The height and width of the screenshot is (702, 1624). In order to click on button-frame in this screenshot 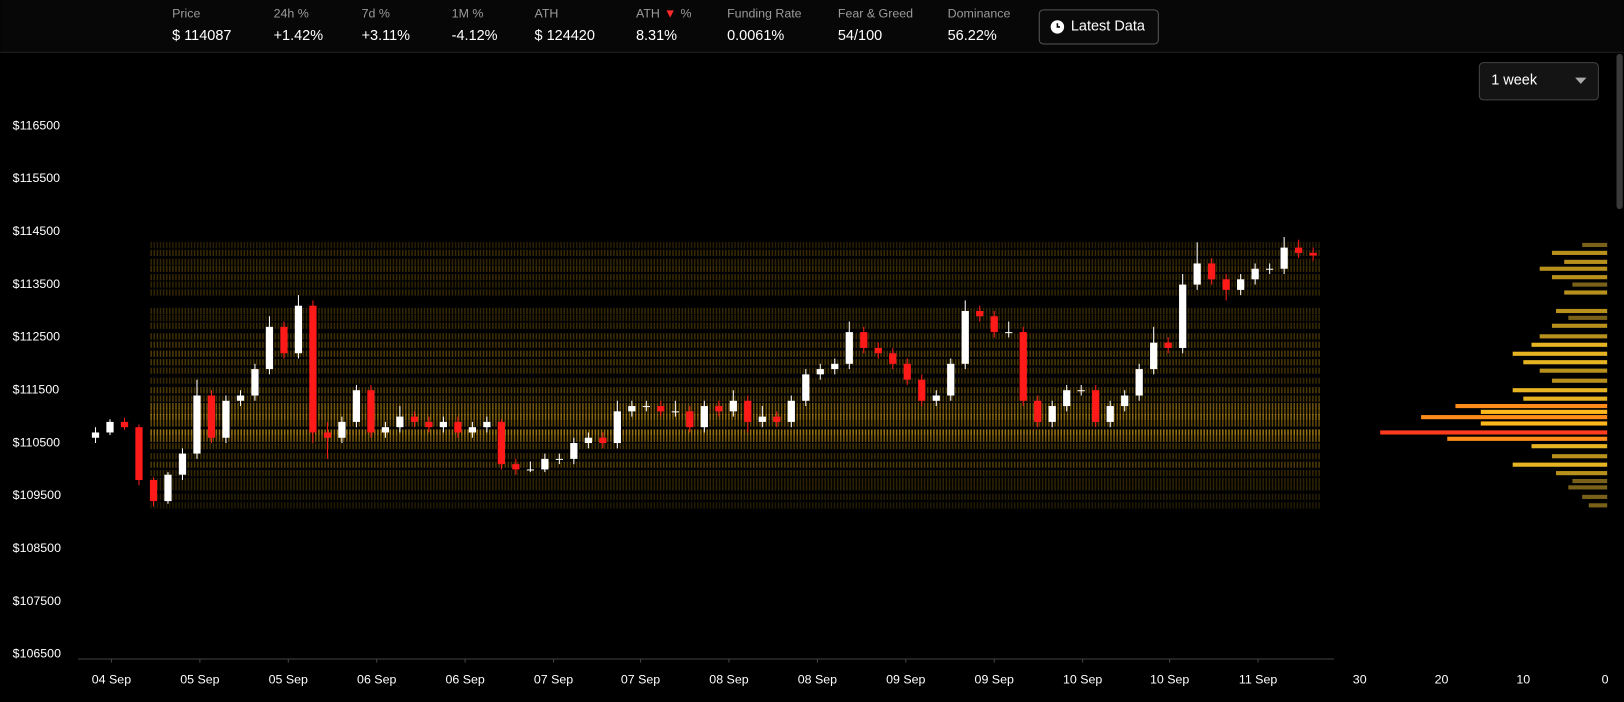, I will do `click(1098, 27)`.